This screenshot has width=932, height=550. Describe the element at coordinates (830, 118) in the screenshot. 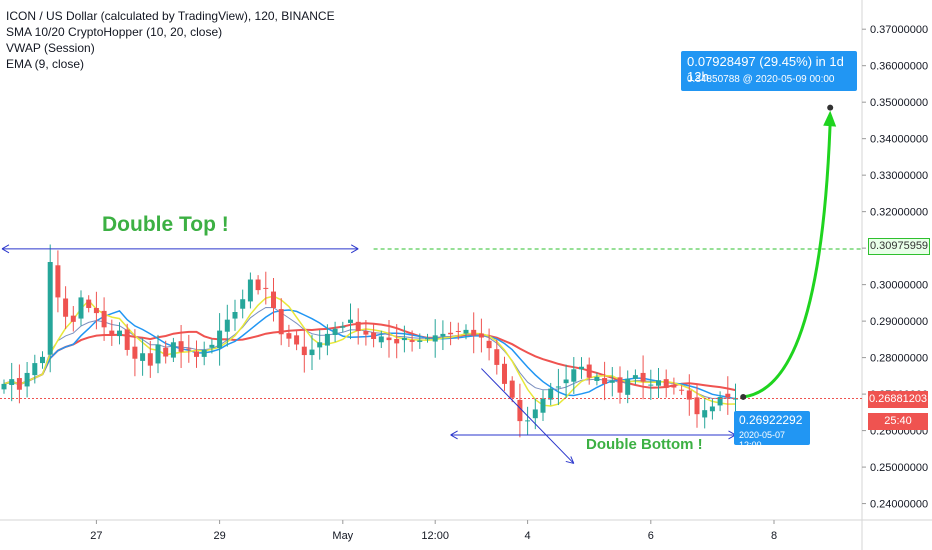

I see `projection-arrowhead` at that location.